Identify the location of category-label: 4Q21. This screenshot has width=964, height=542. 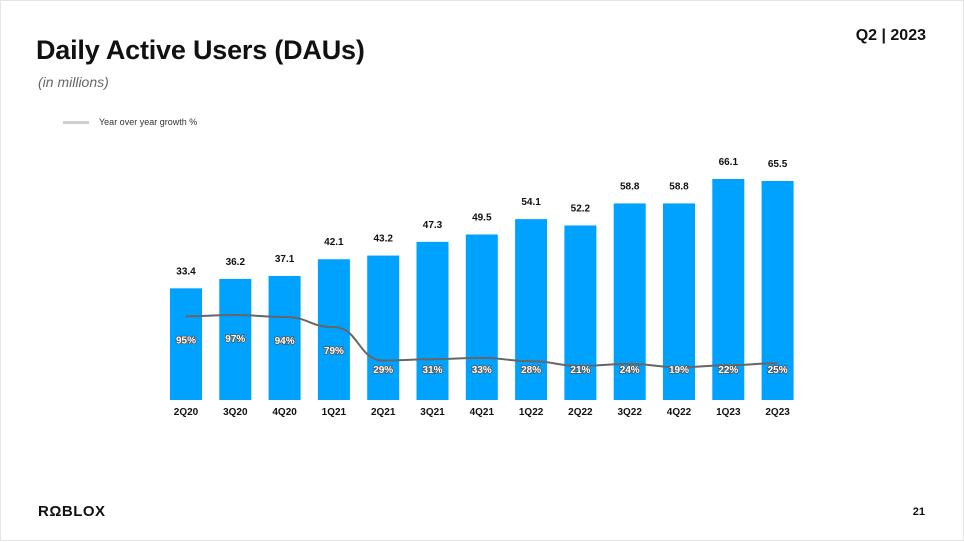
(482, 412).